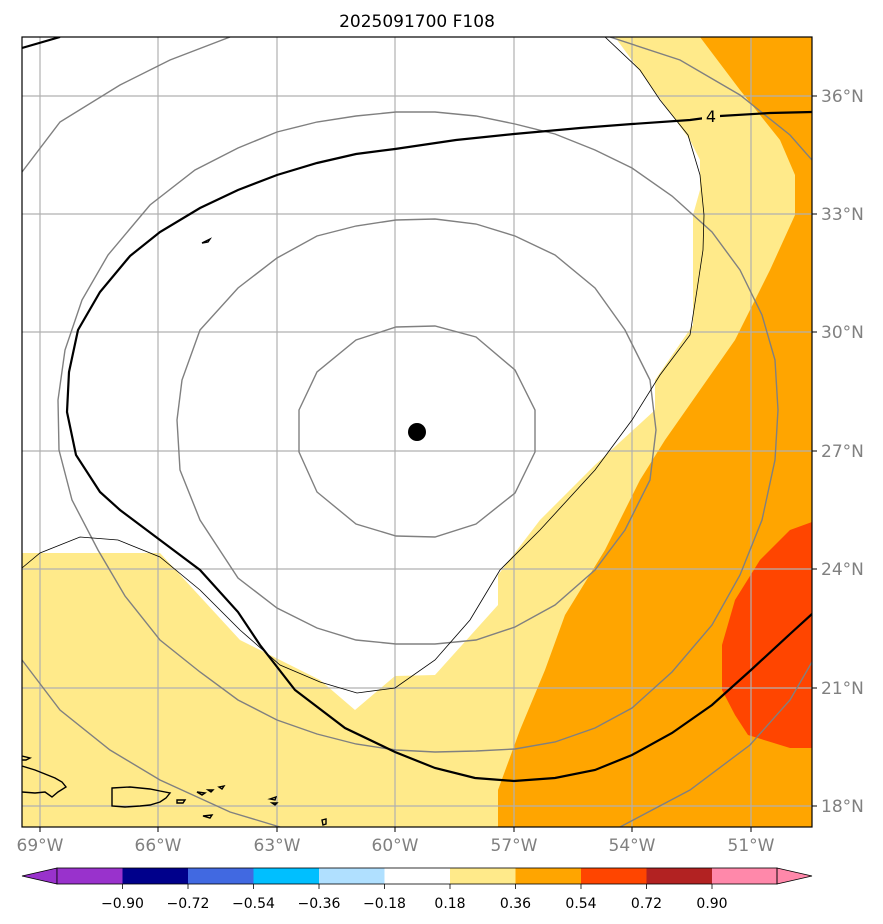  I want to click on longitude-labels: 69°W 66°W 63°W 60°W 57°W 54°W 51°W, so click(396, 846).